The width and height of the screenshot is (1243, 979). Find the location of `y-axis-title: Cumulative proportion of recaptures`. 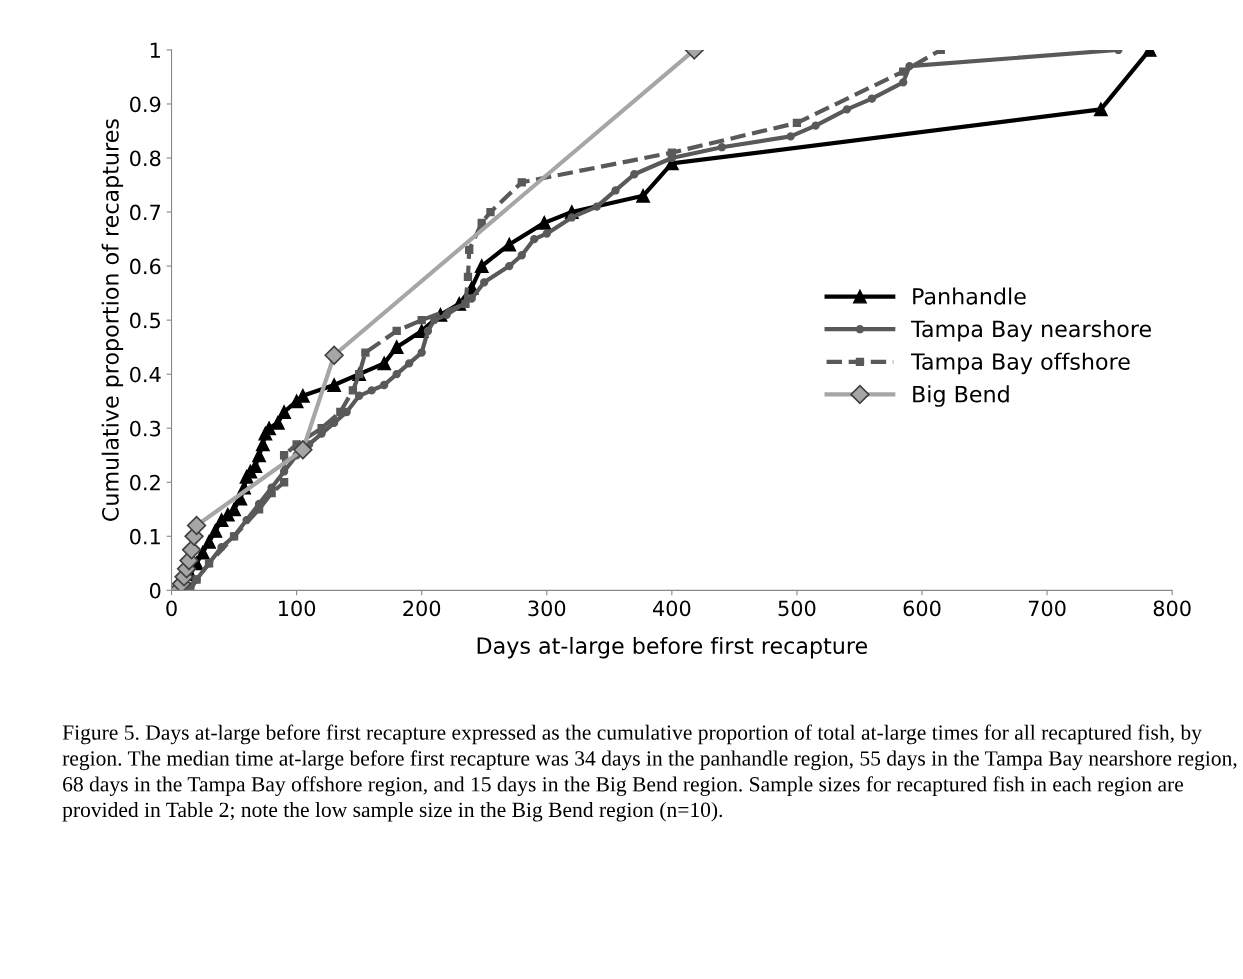

y-axis-title: Cumulative proportion of recaptures is located at coordinates (112, 320).